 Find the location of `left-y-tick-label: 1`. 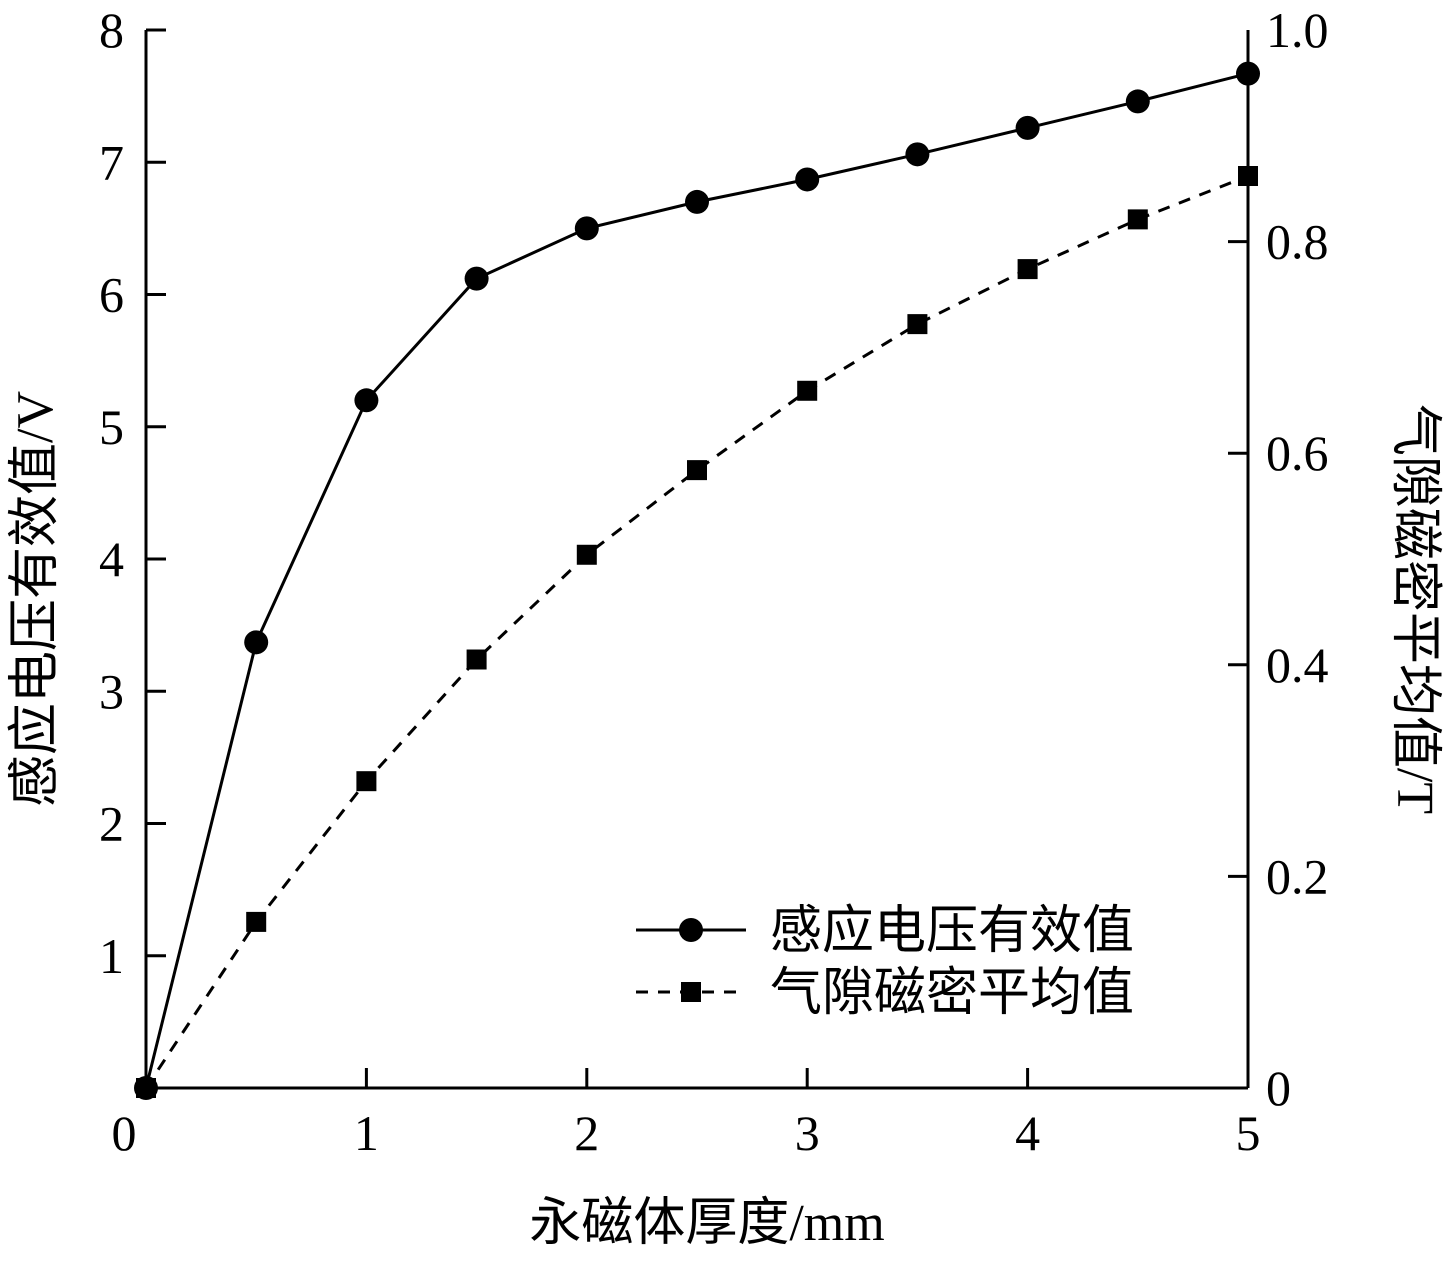

left-y-tick-label: 1 is located at coordinates (111, 956).